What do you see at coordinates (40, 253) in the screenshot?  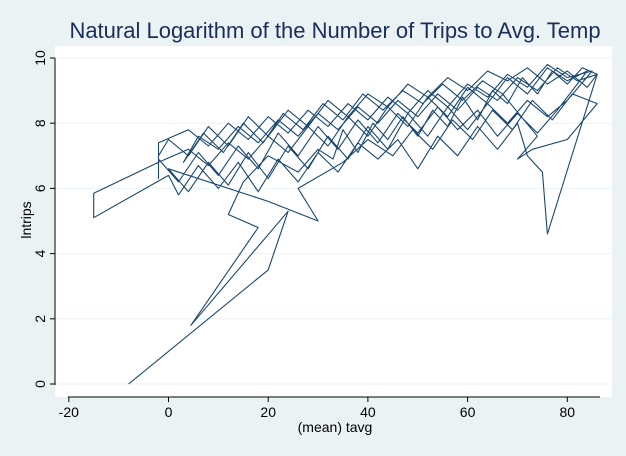 I see `y-tick-label-2: 4` at bounding box center [40, 253].